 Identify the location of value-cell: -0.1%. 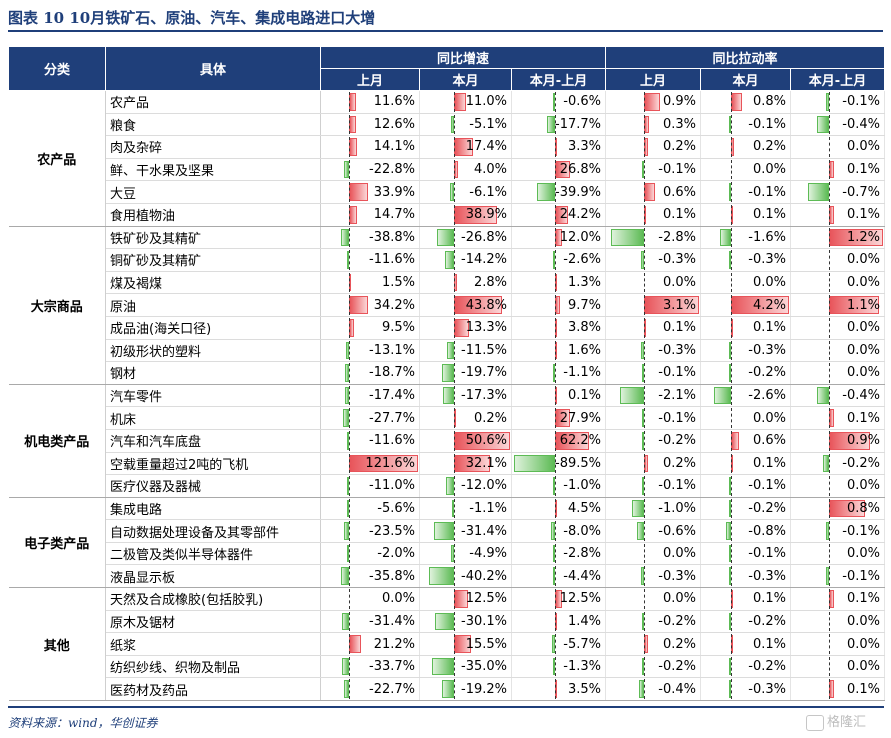
(745, 125).